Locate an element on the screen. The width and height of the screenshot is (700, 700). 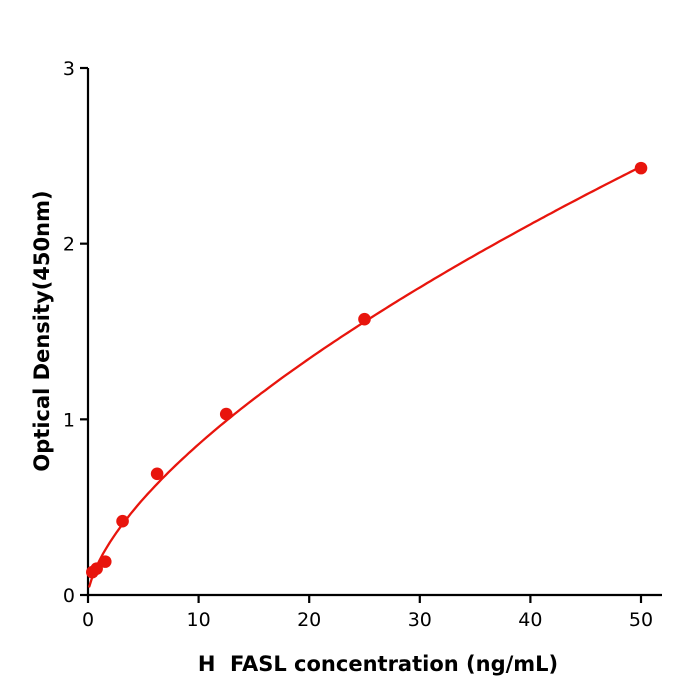
y-tick-label: 0 is located at coordinates (69, 596).